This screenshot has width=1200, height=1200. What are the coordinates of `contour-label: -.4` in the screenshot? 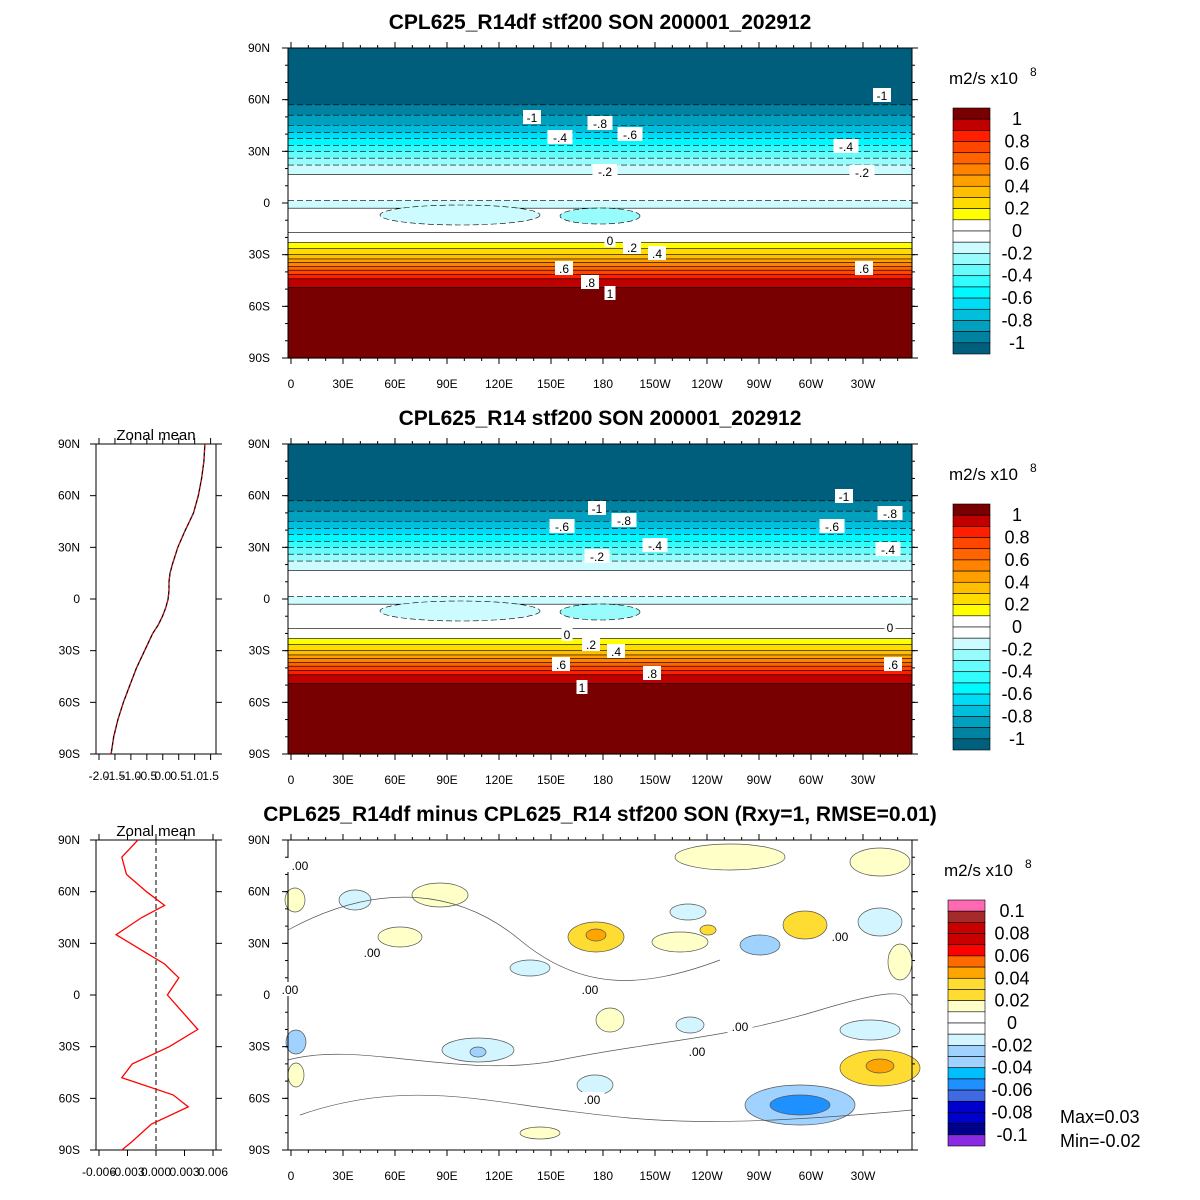 It's located at (560, 138).